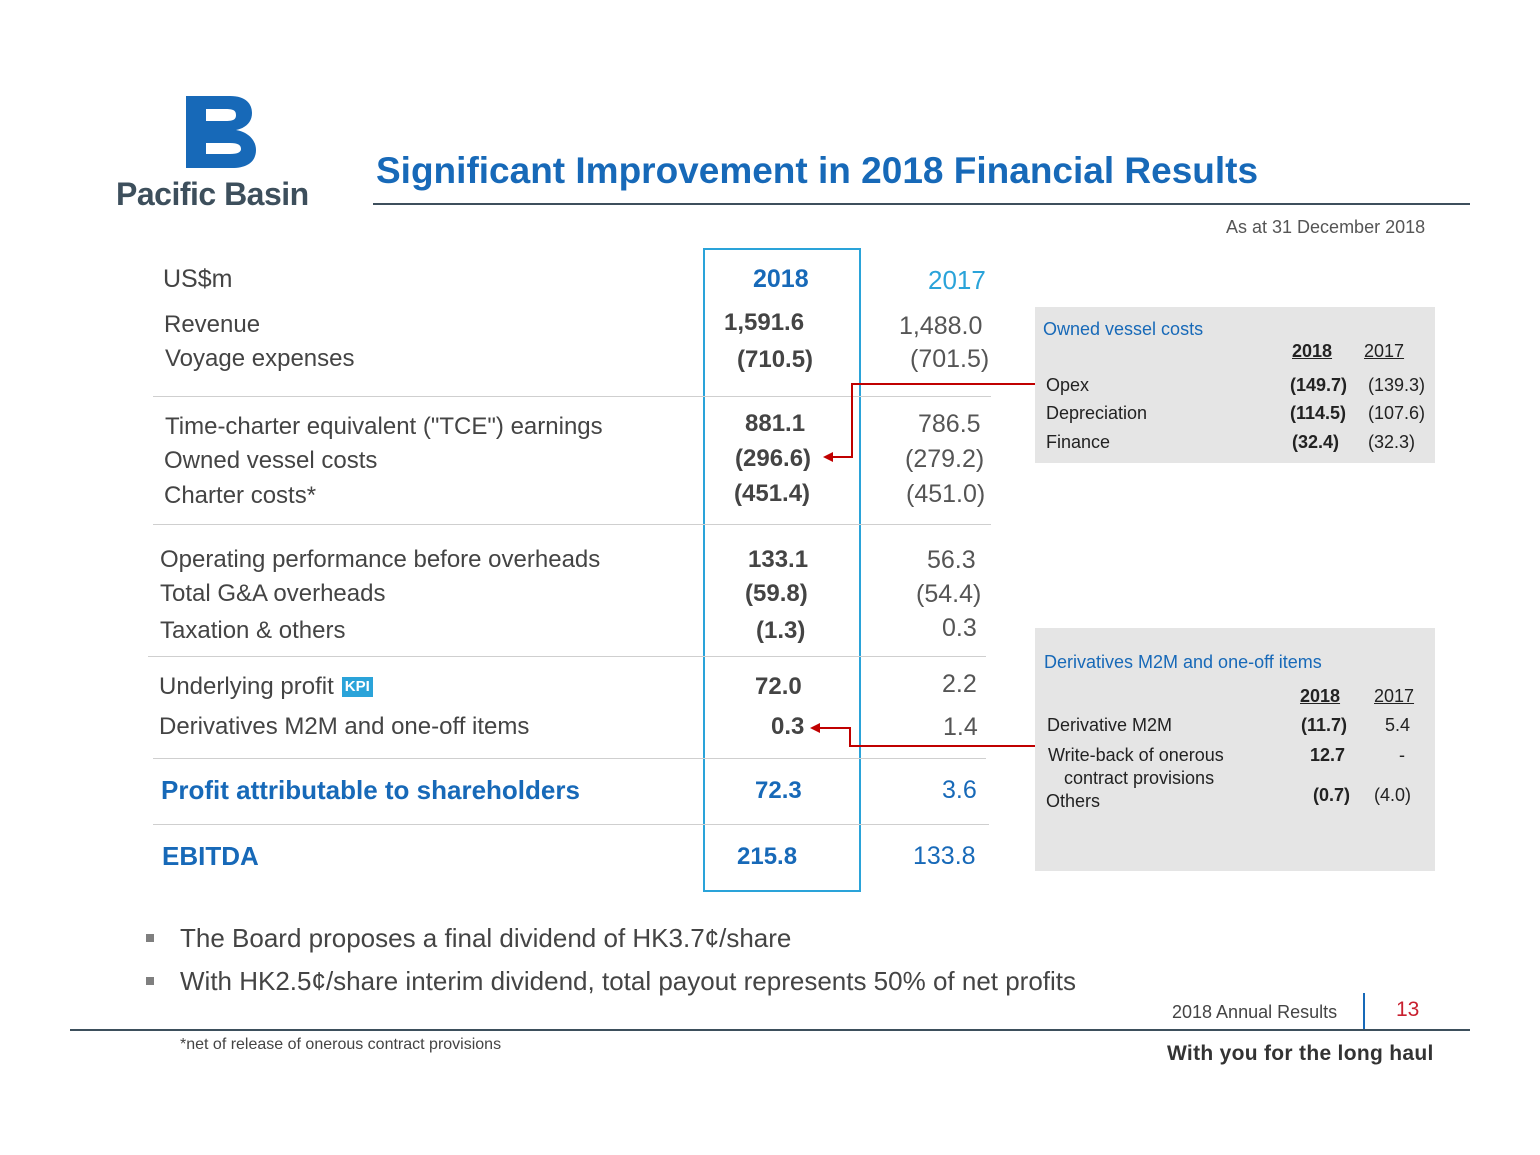 This screenshot has width=1540, height=1155. Describe the element at coordinates (944, 856) in the screenshot. I see `row-2017-ebitda: 133.8` at that location.